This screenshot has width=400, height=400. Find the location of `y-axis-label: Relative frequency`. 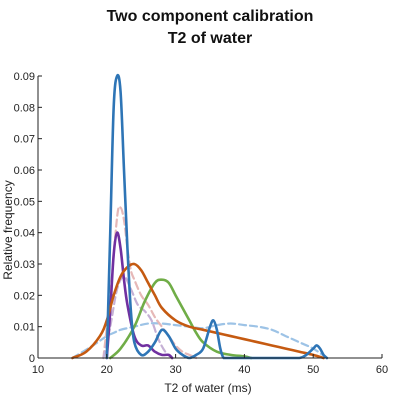

y-axis-label: Relative frequency is located at coordinates (8, 229).